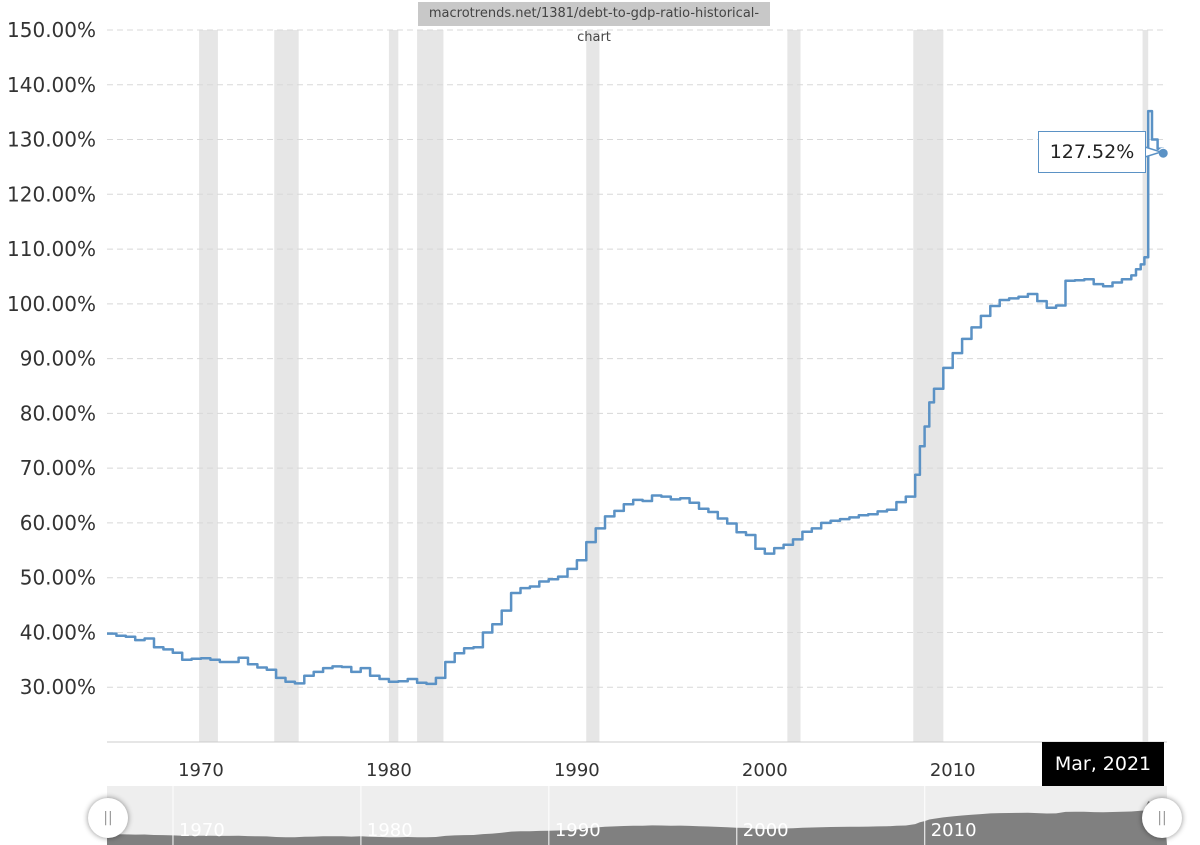 The width and height of the screenshot is (1200, 845). What do you see at coordinates (58, 468) in the screenshot?
I see `y-tick-label: 70.00%` at bounding box center [58, 468].